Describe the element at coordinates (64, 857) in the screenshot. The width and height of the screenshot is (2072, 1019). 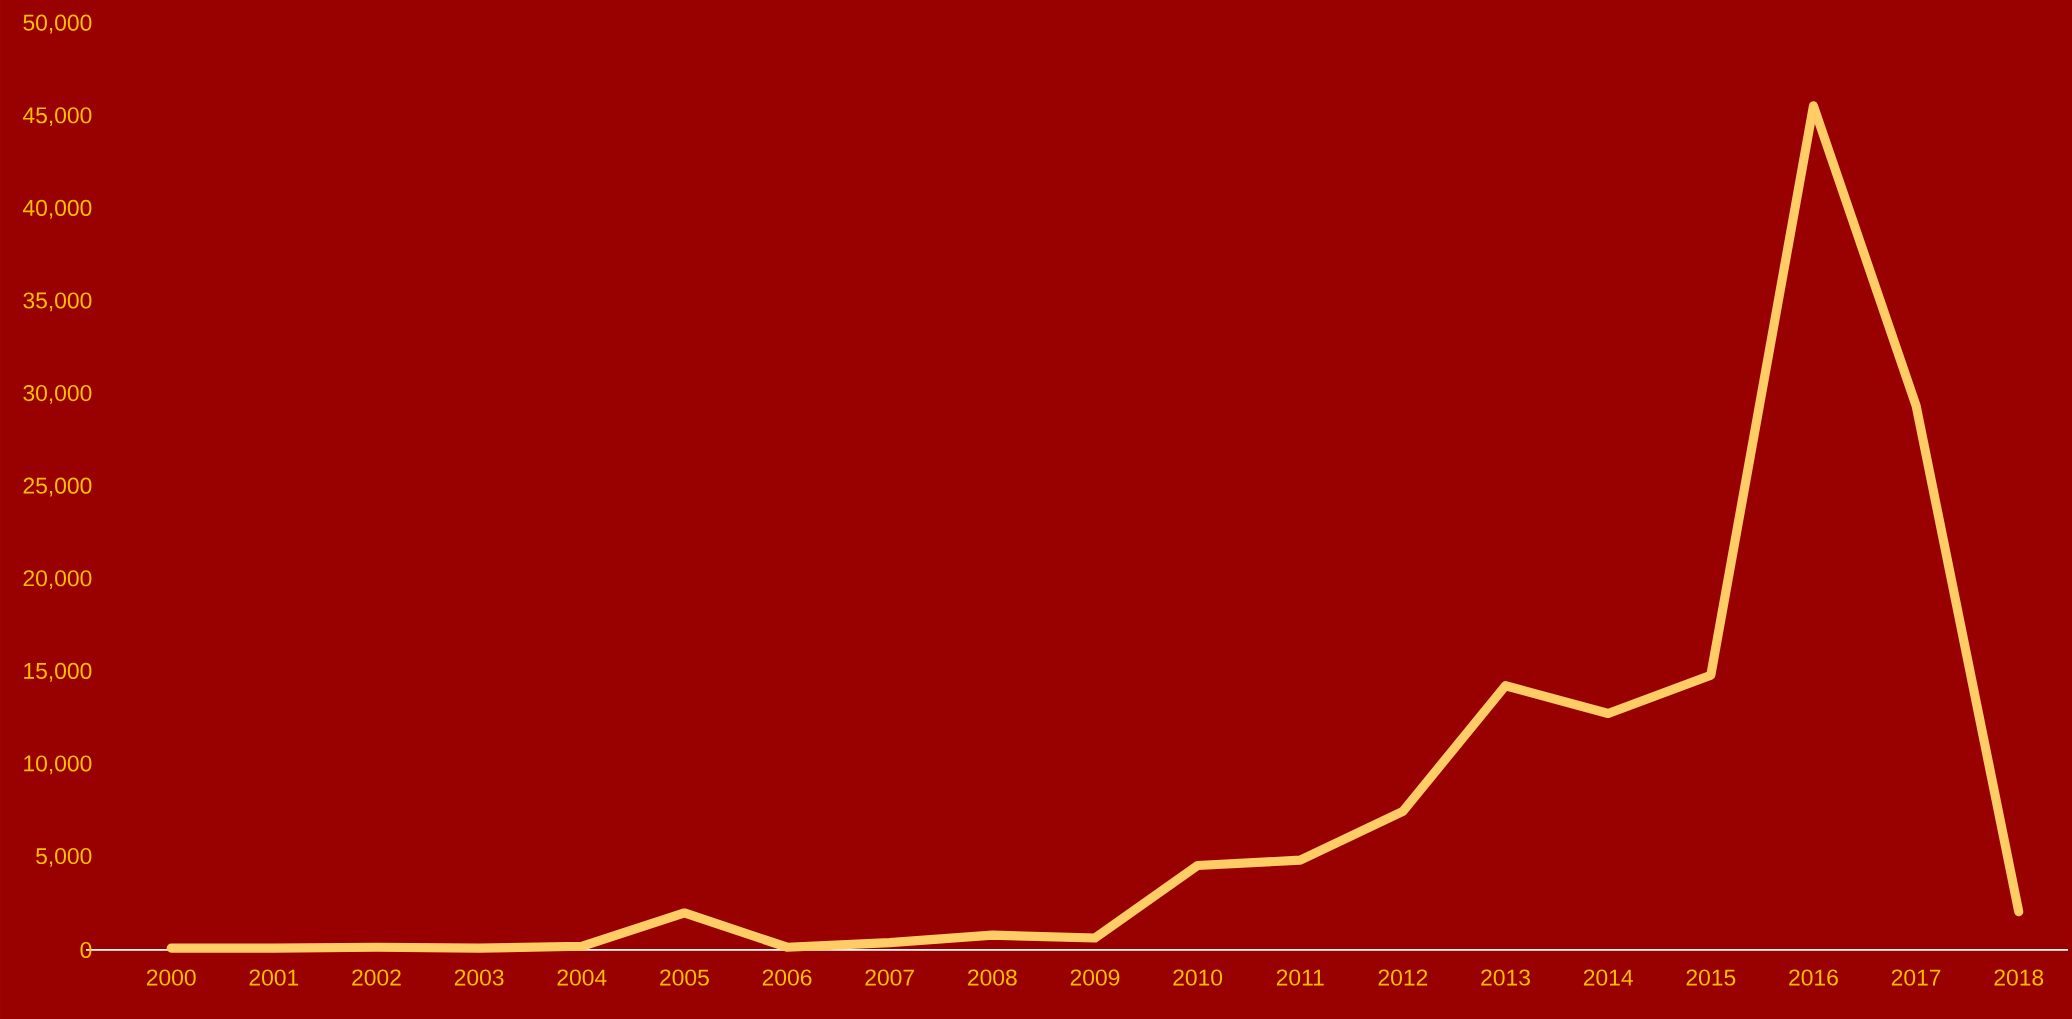
I see `y-tick-label: 5,000` at that location.